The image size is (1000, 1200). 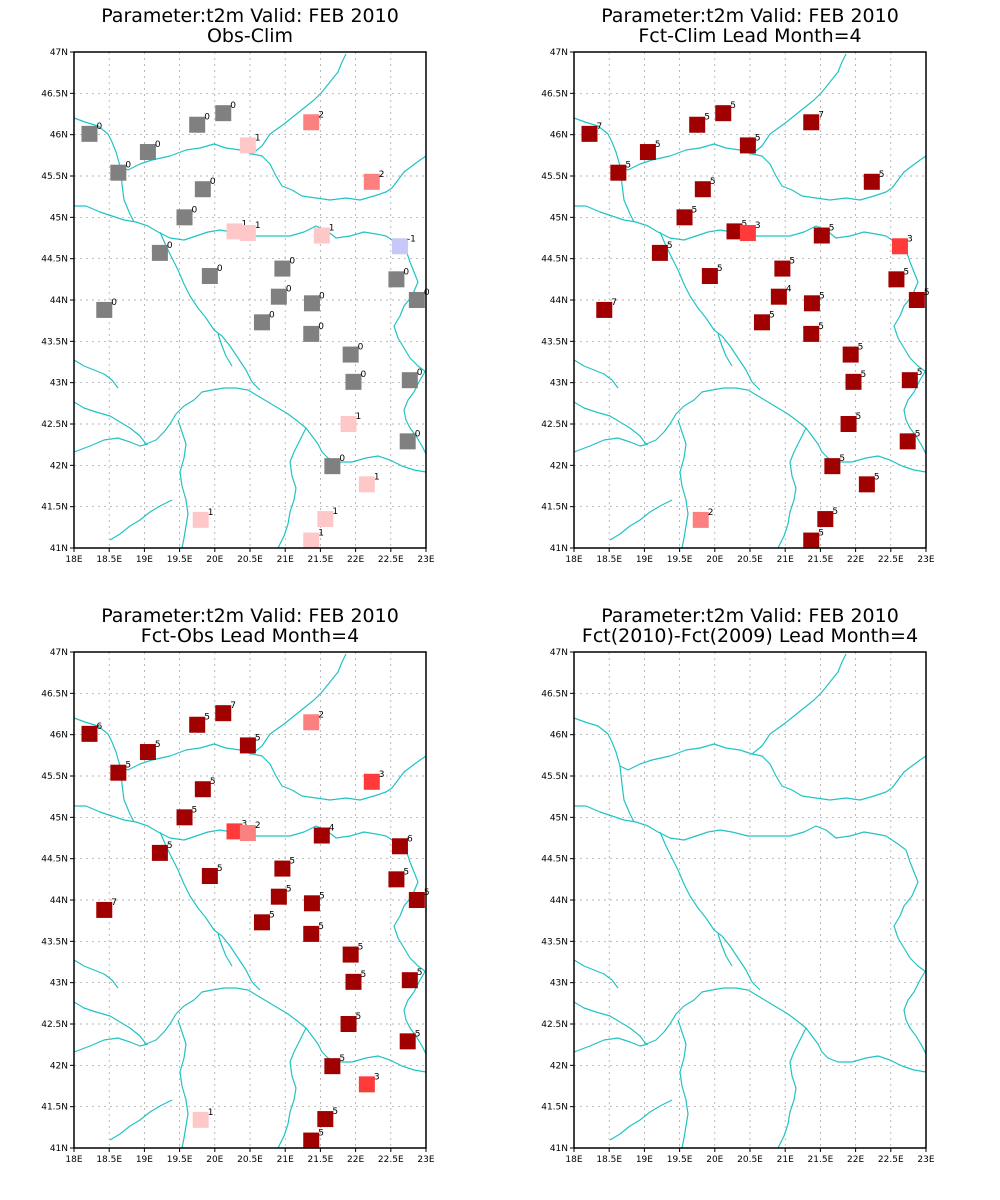 What do you see at coordinates (59, 466) in the screenshot?
I see `tick-label-lat: 42N` at bounding box center [59, 466].